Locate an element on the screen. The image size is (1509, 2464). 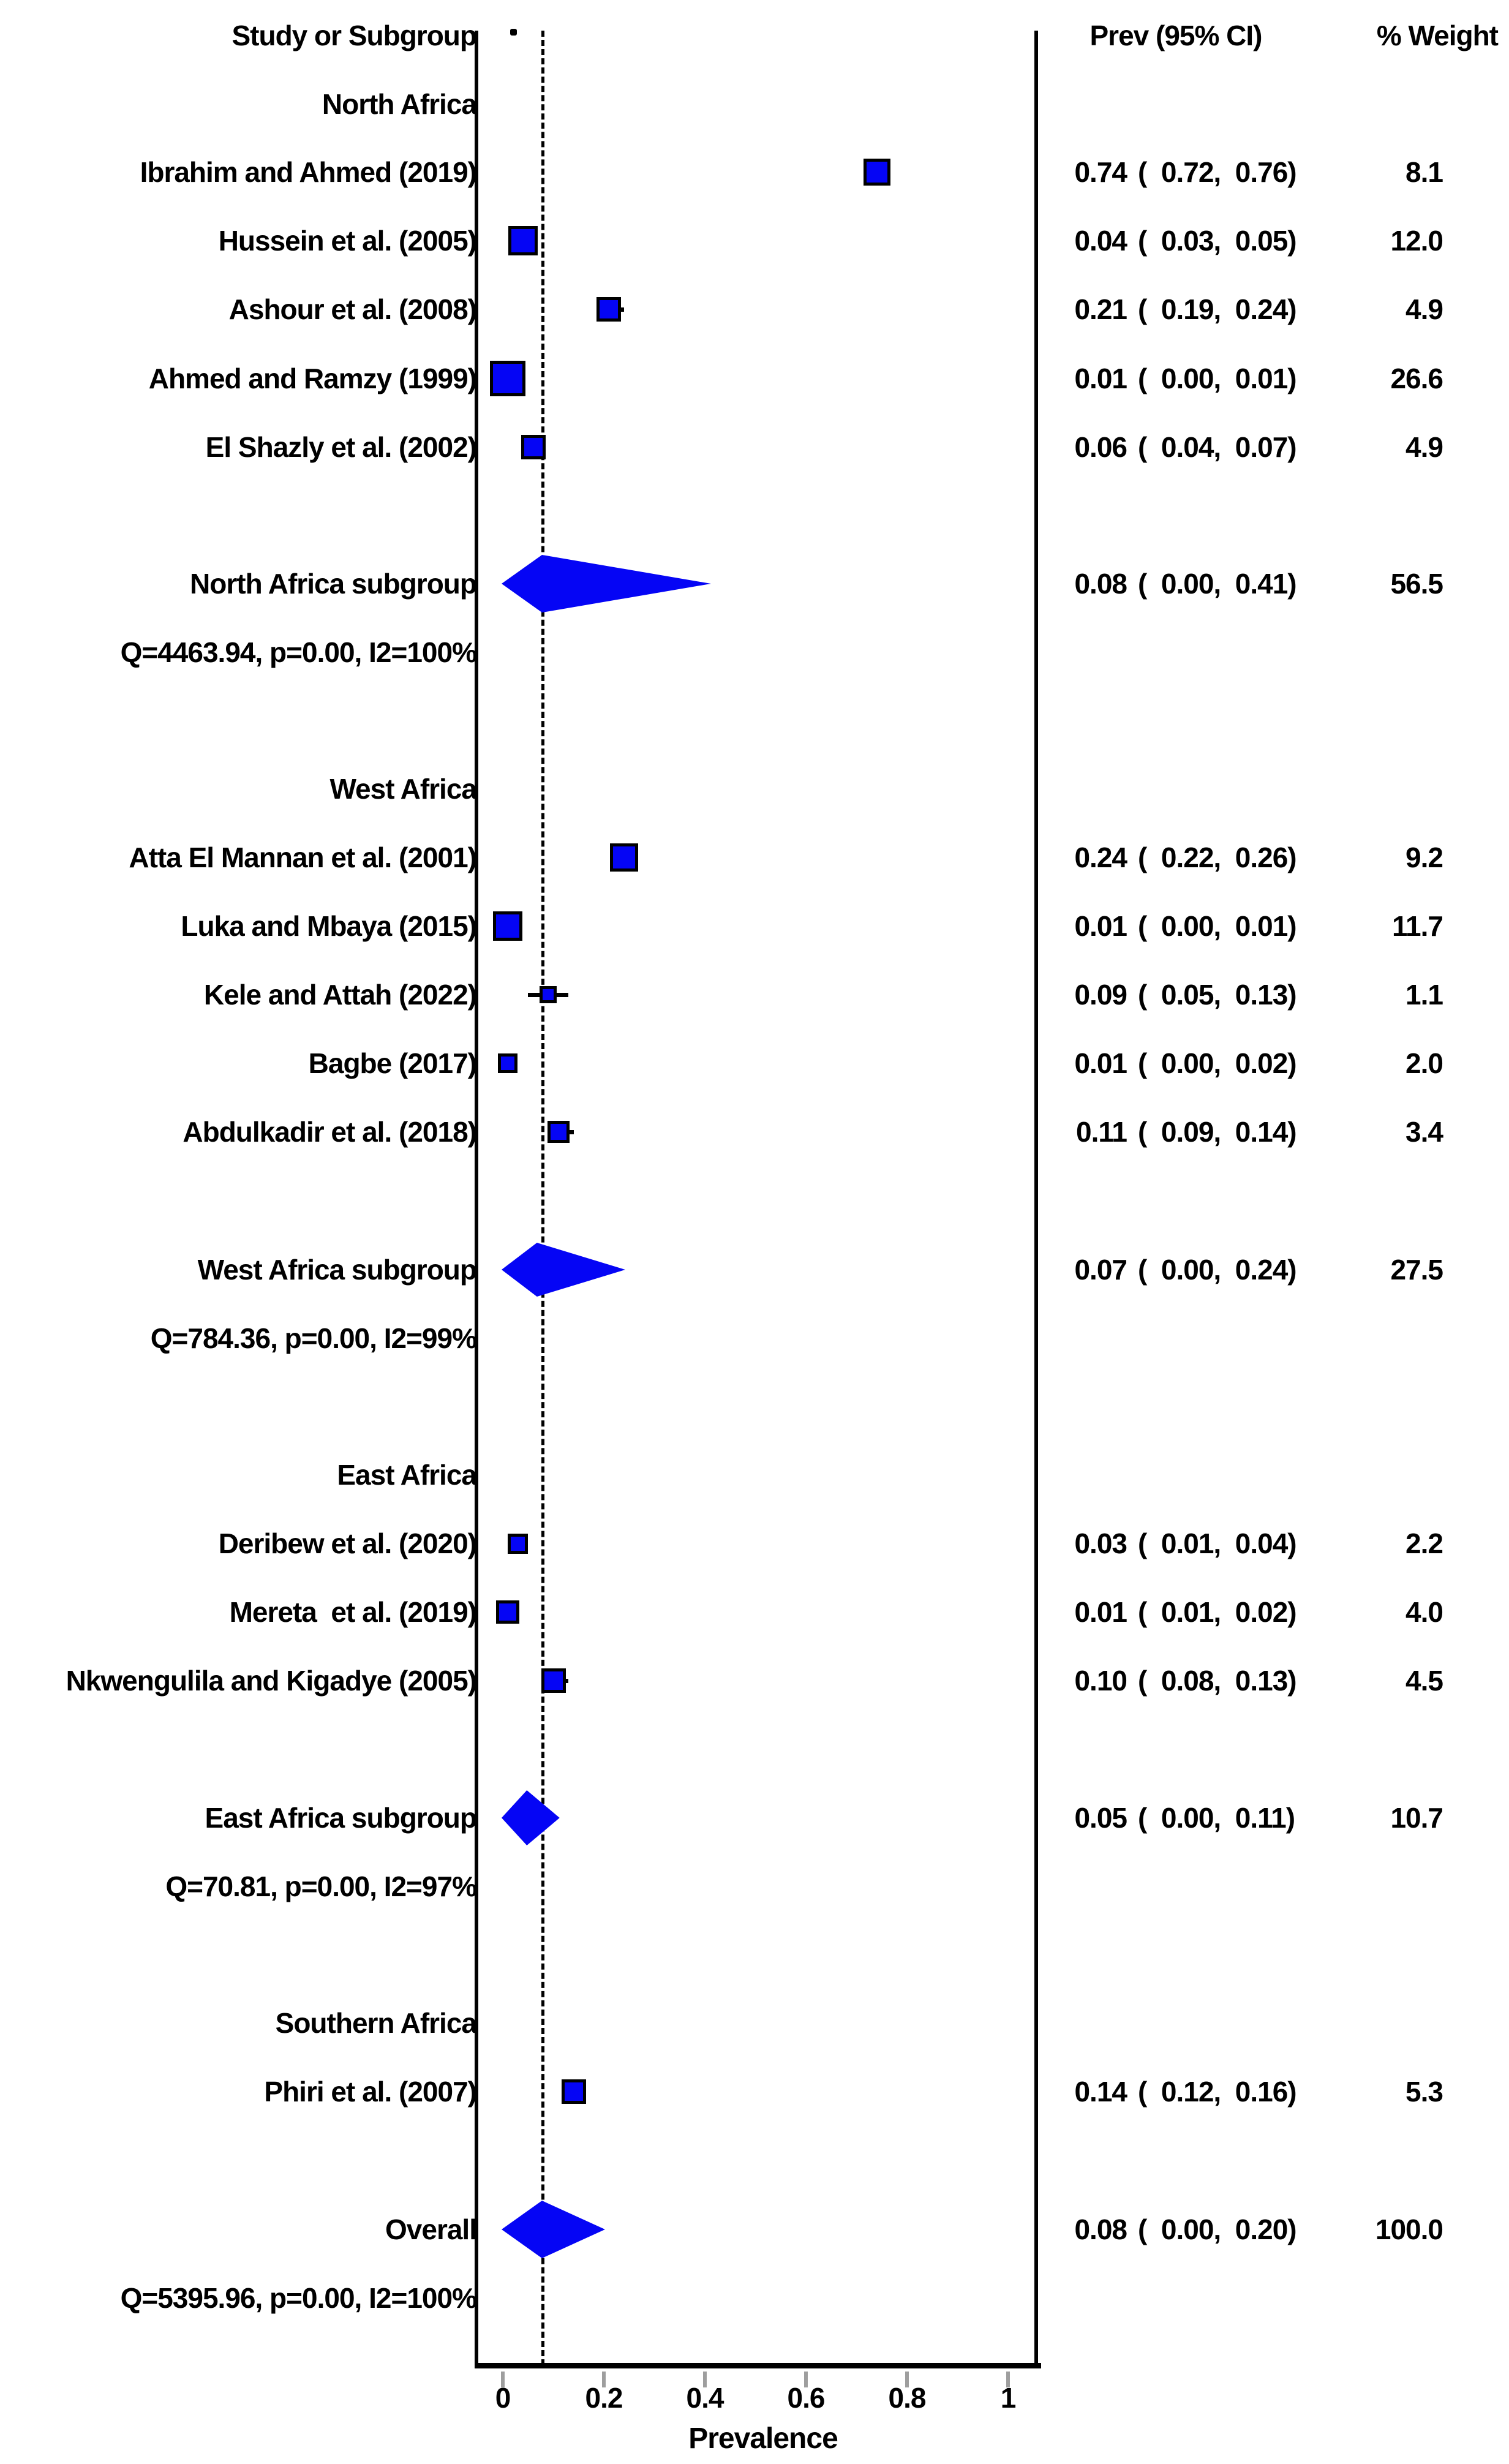
ci-value: ( 0.08, 0.13) is located at coordinates (1217, 1681).